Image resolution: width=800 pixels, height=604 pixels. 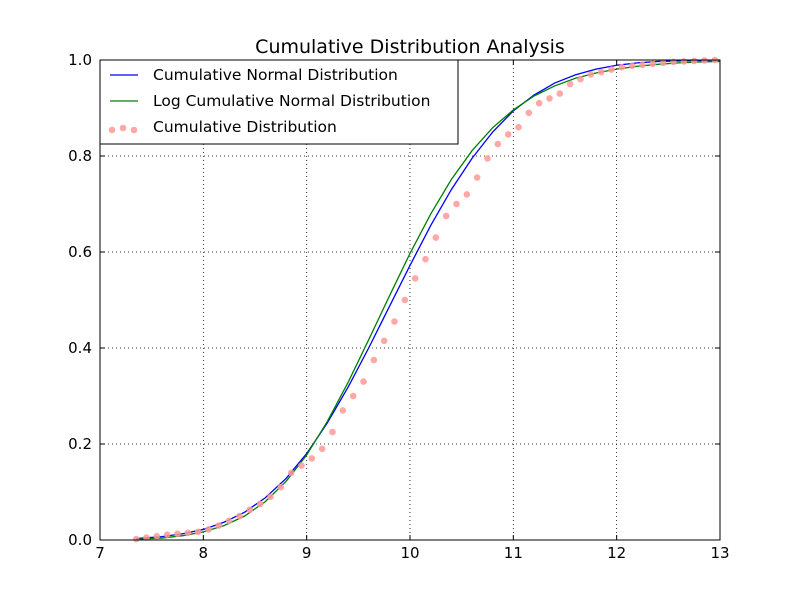 What do you see at coordinates (410, 47) in the screenshot?
I see `chart-title: Cumulative Distribution Analysis` at bounding box center [410, 47].